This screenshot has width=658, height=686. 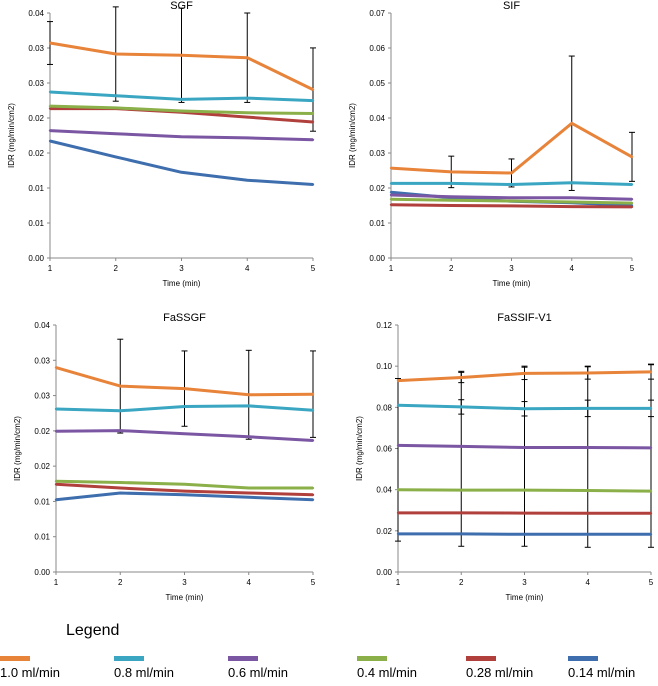 What do you see at coordinates (524, 318) in the screenshot?
I see `chart-title: FaSSIF-V1` at bounding box center [524, 318].